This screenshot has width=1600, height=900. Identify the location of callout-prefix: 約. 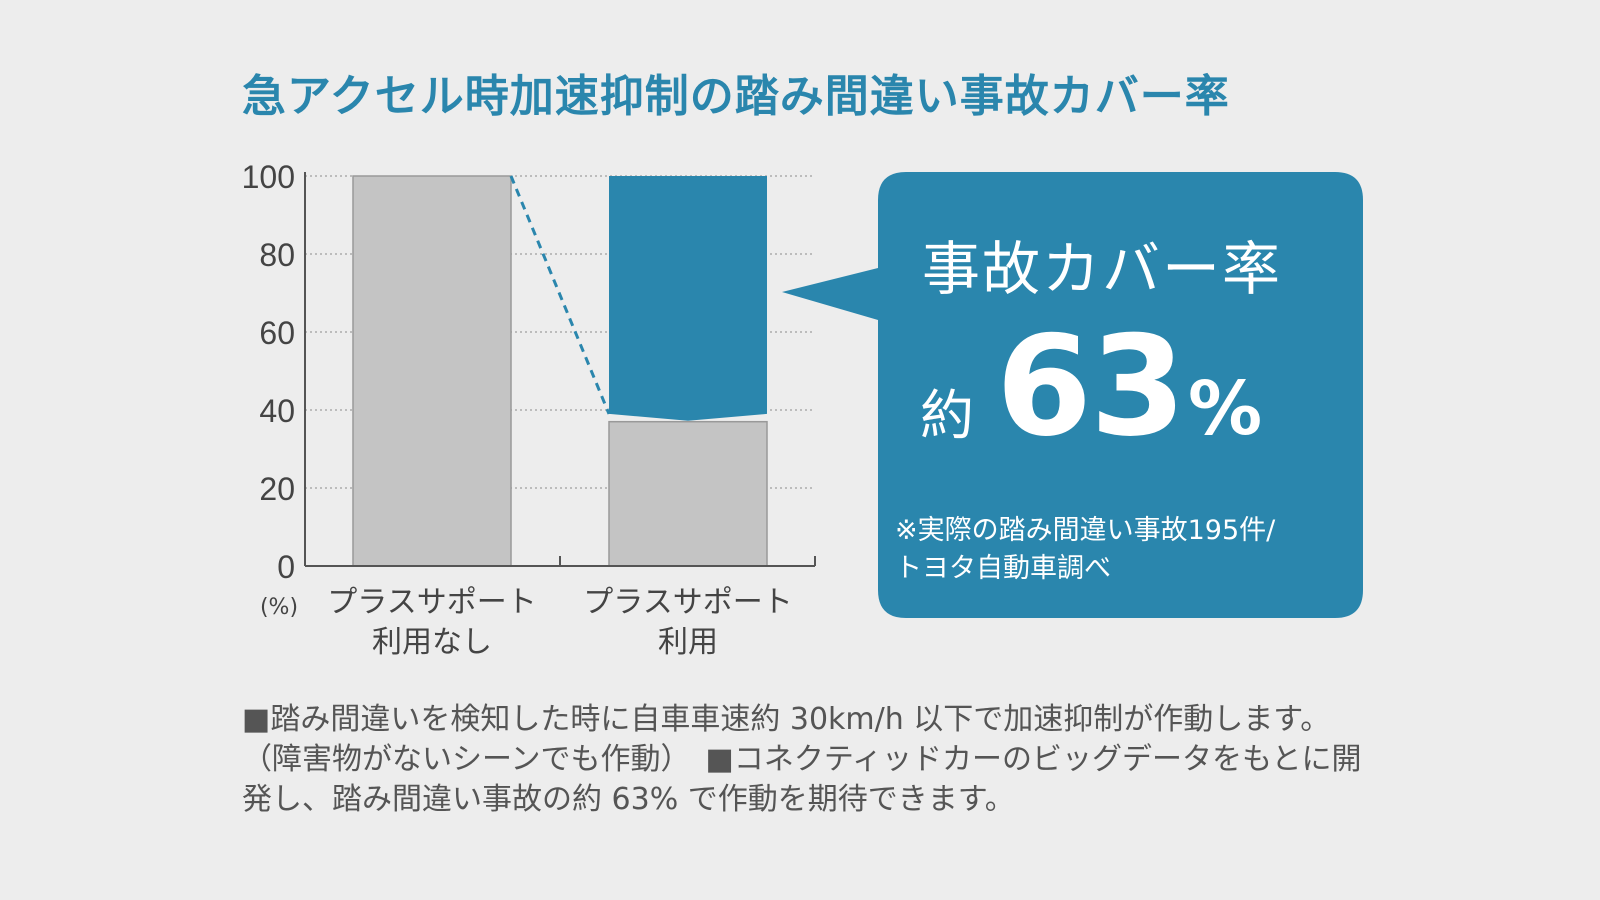
(947, 415).